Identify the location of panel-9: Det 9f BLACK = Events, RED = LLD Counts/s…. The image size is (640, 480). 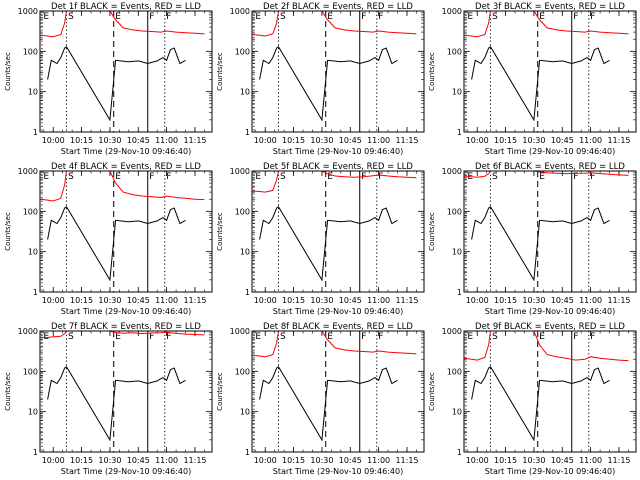
(532, 399).